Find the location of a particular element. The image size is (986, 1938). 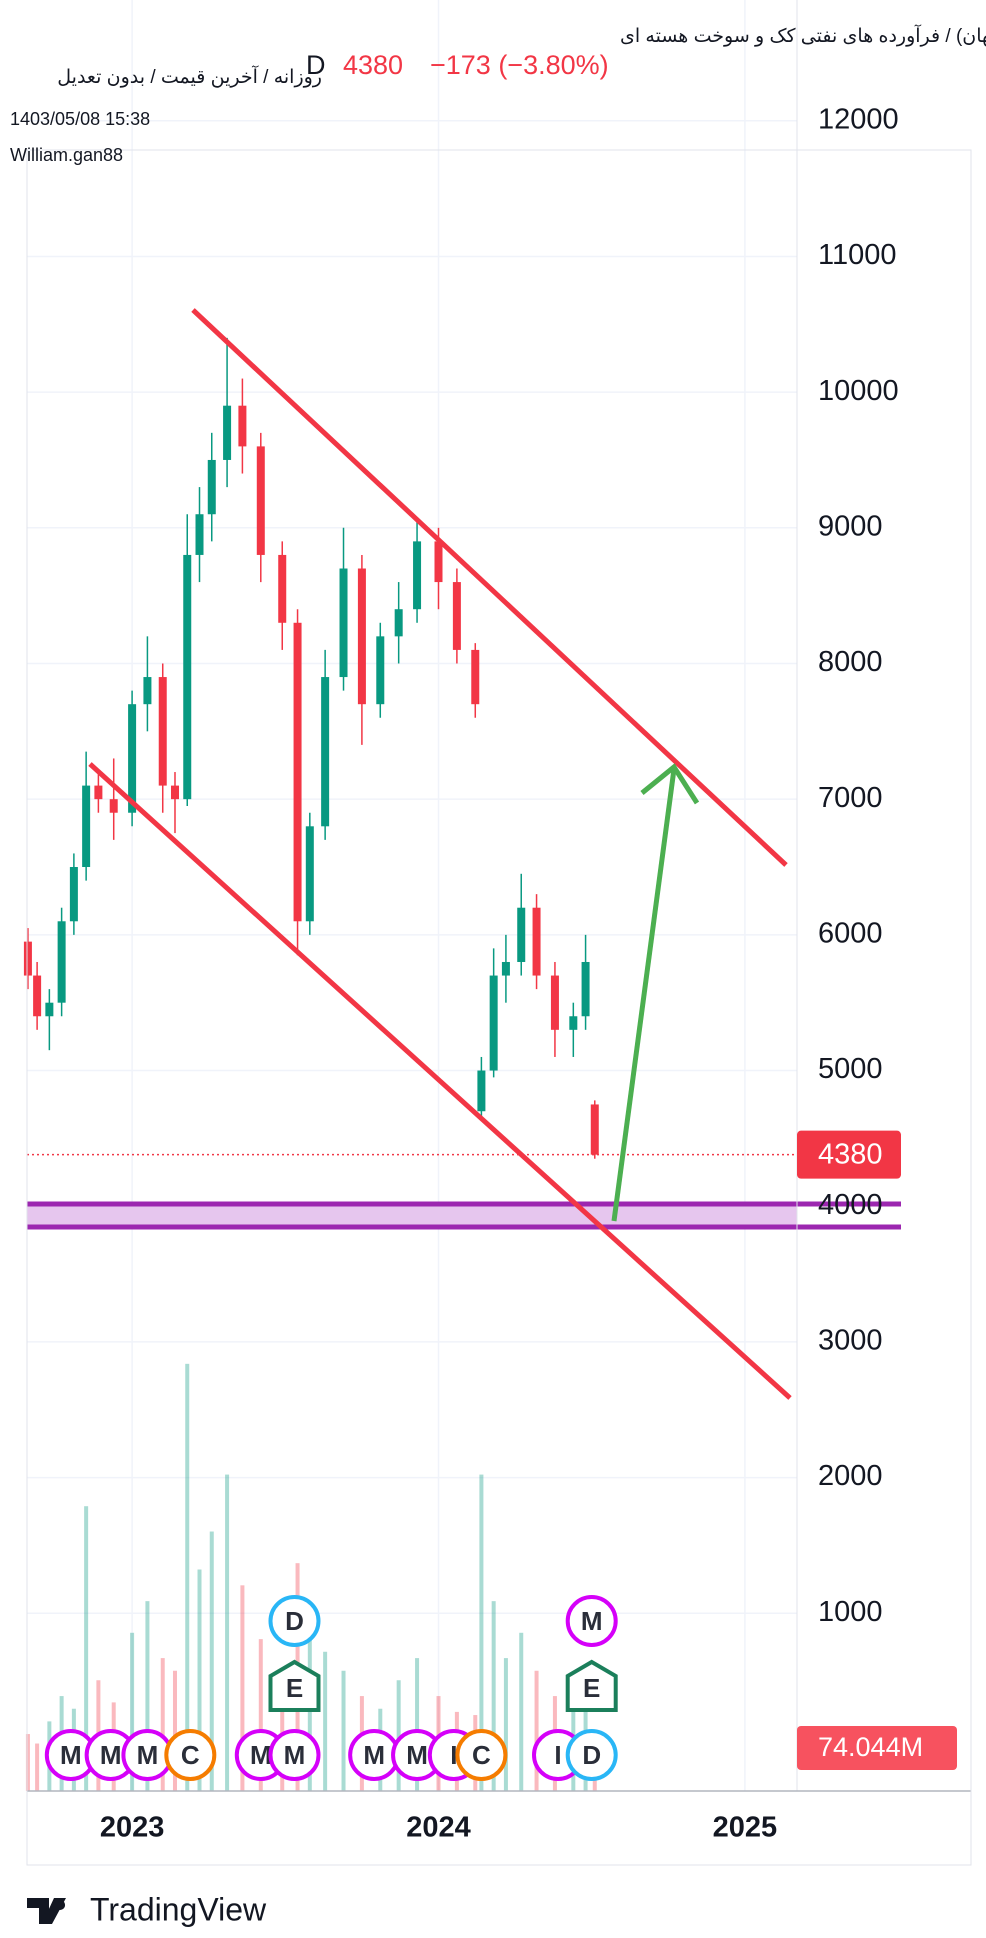

y-tick-label: 11000 is located at coordinates (857, 255).